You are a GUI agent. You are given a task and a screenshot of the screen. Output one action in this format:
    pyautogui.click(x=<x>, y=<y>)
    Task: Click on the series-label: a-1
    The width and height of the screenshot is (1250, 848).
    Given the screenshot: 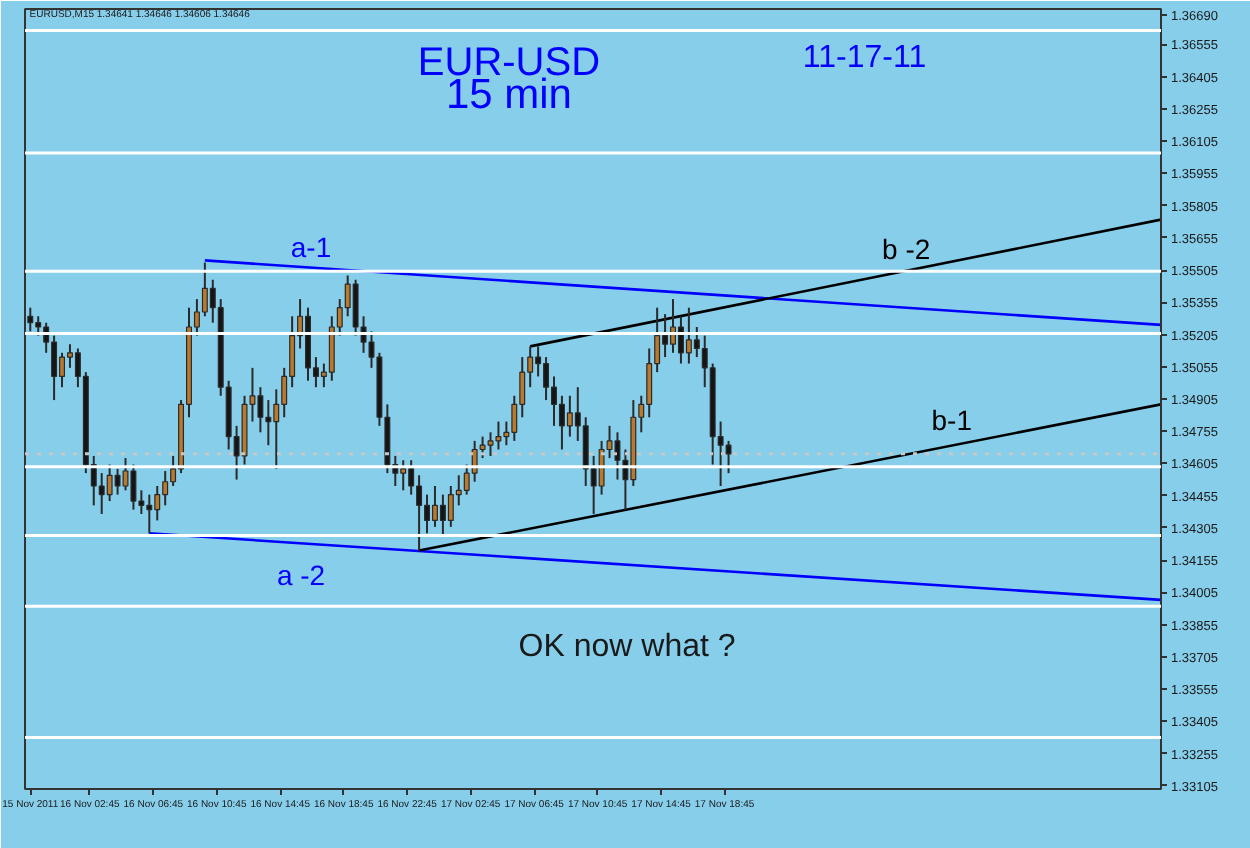 What is the action you would take?
    pyautogui.click(x=311, y=246)
    